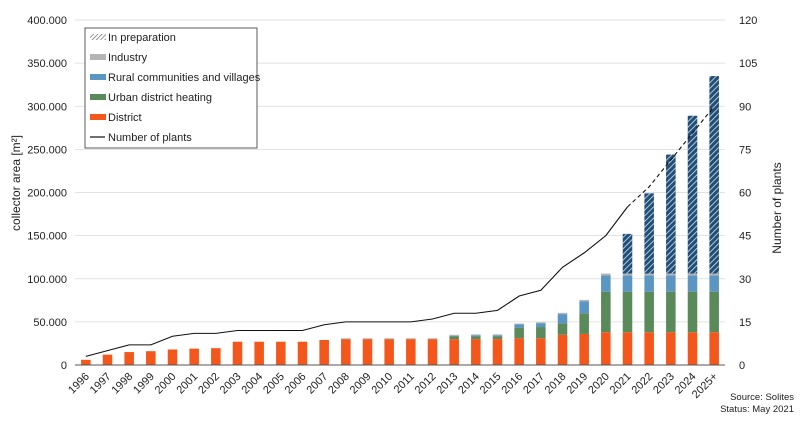 The image size is (800, 422). What do you see at coordinates (209, 384) in the screenshot?
I see `x-tick-label: 2002` at bounding box center [209, 384].